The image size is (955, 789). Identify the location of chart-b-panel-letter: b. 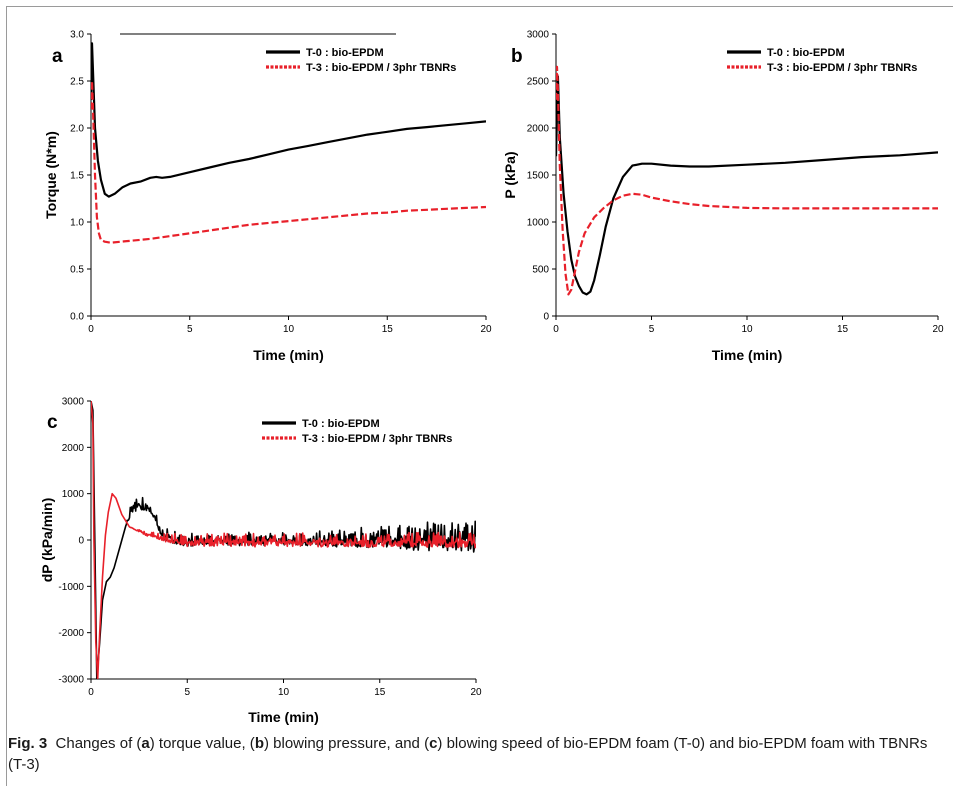
(517, 56).